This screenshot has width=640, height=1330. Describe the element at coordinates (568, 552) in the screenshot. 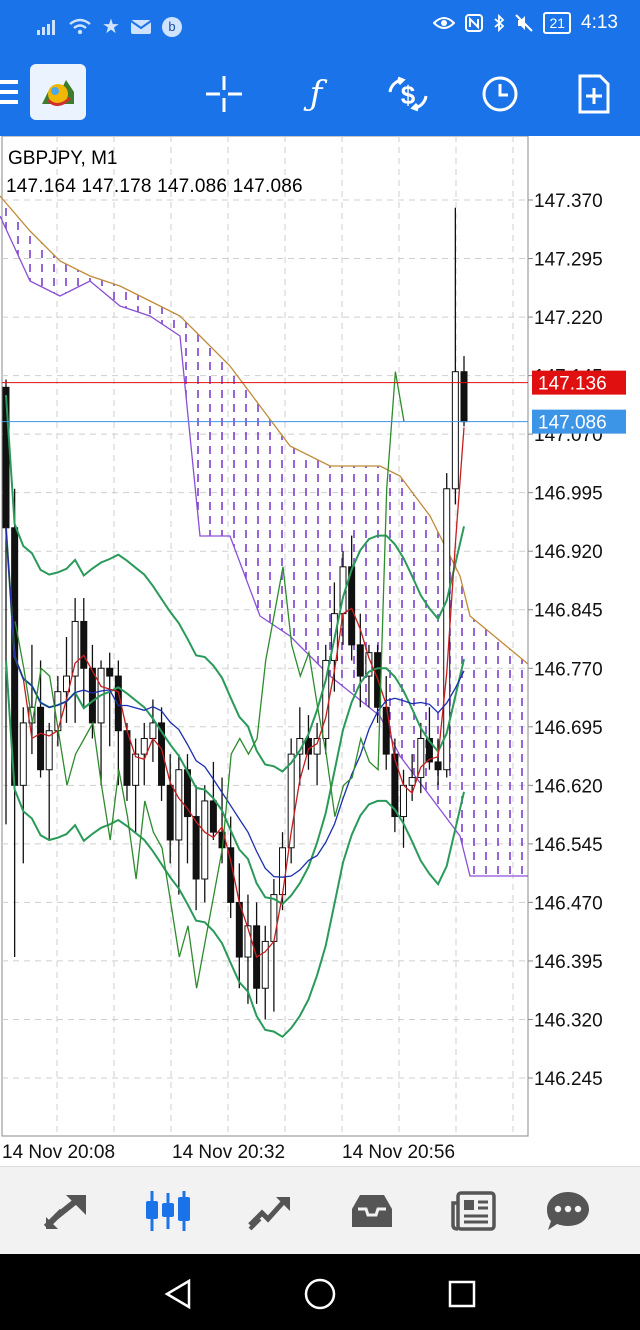

I see `price-tick-label: 146.920` at that location.